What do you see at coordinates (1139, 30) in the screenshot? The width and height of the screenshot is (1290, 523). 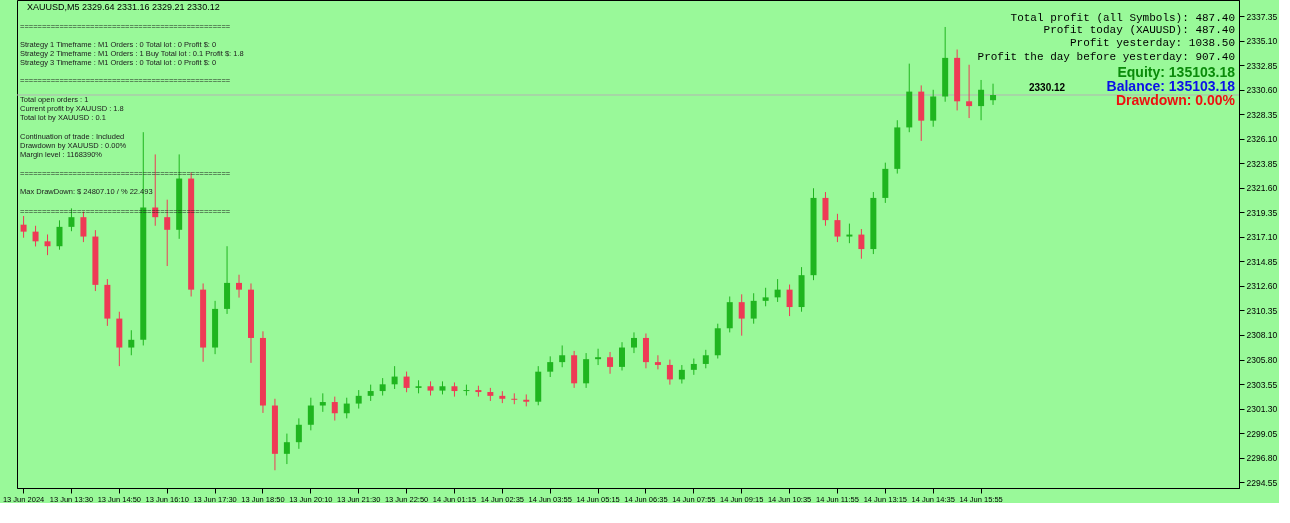 I see `annotation: Profit today (XAUUSD): 487.40` at bounding box center [1139, 30].